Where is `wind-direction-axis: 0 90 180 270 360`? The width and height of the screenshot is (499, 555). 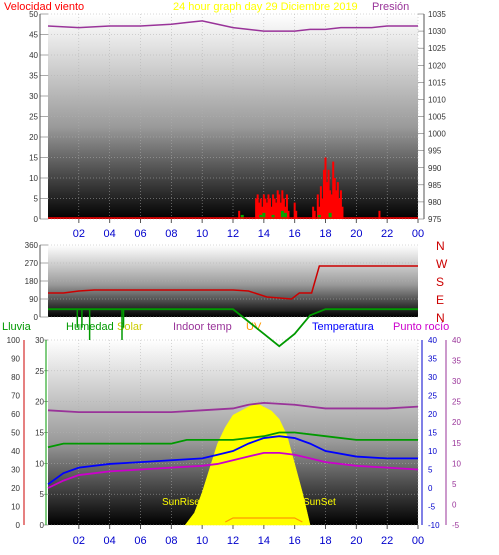 wind-direction-axis: 0 90 180 270 360 is located at coordinates (36, 281).